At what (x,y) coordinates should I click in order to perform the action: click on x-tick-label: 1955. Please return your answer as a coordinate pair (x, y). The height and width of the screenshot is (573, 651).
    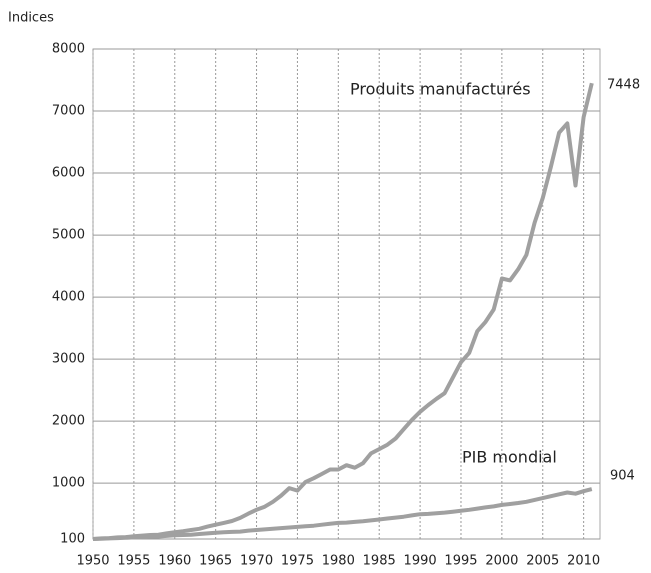
    Looking at the image, I should click on (133, 561).